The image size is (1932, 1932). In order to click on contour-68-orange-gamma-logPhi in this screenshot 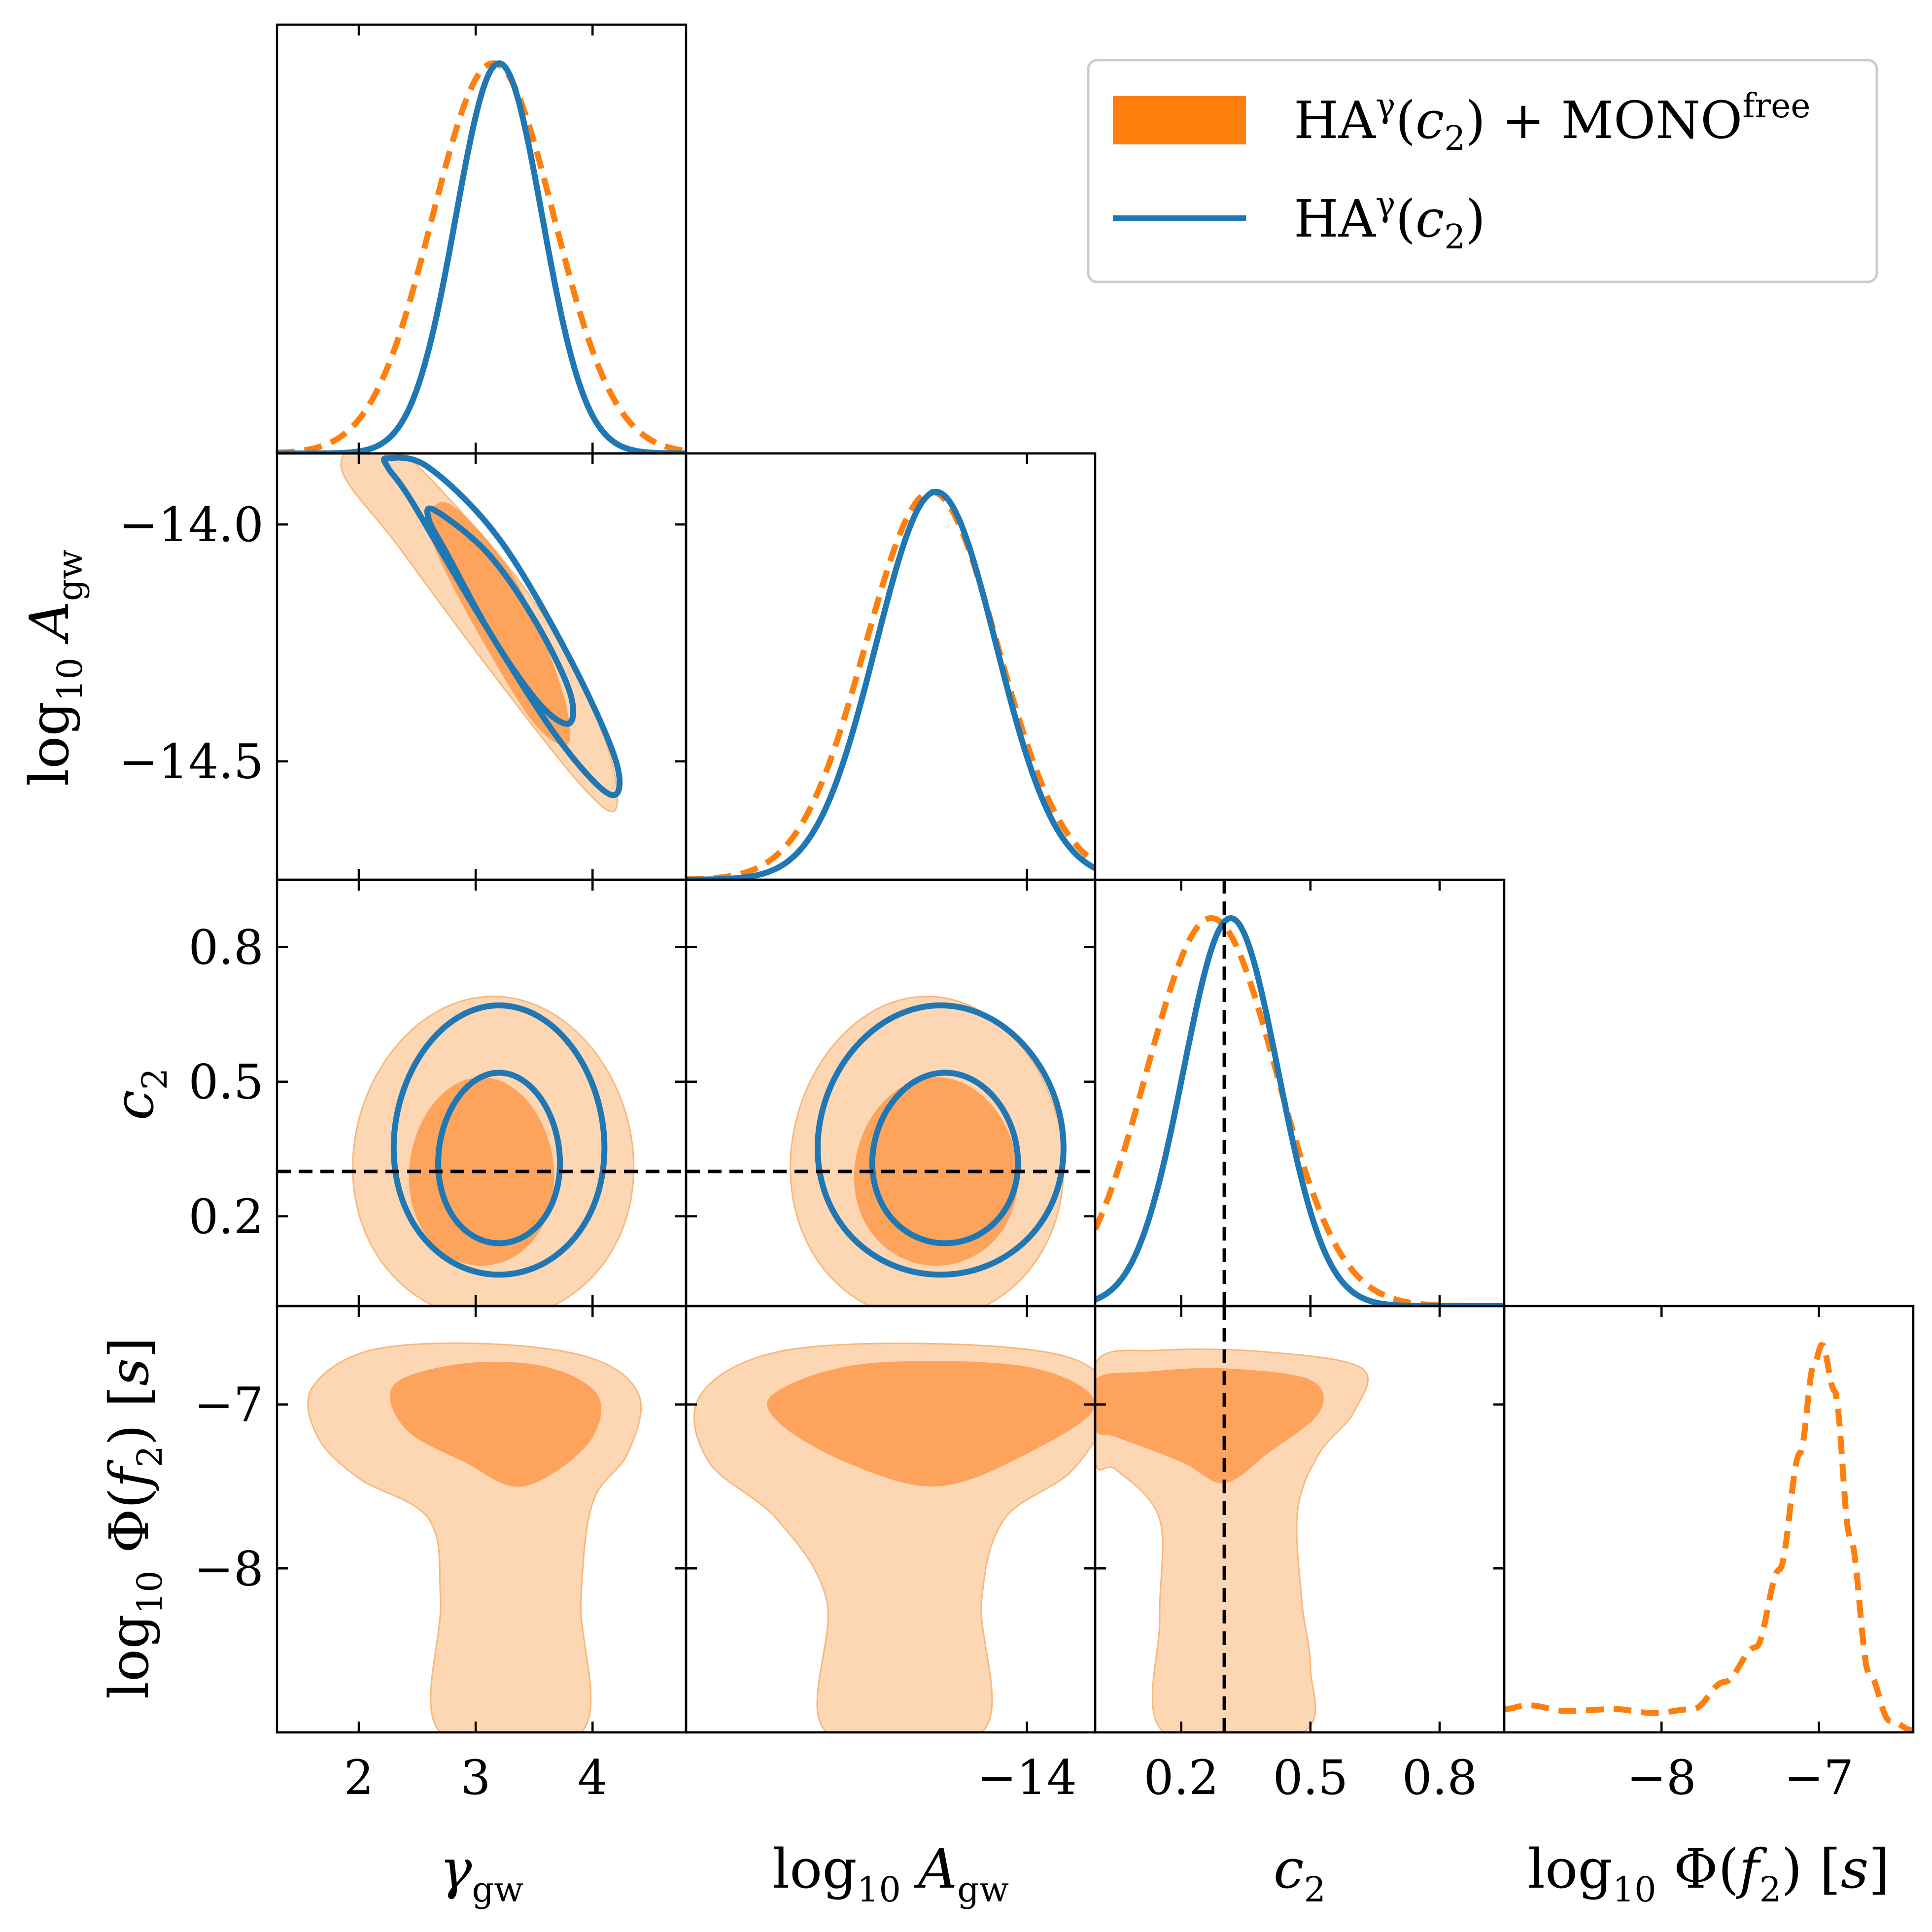, I will do `click(496, 1424)`.